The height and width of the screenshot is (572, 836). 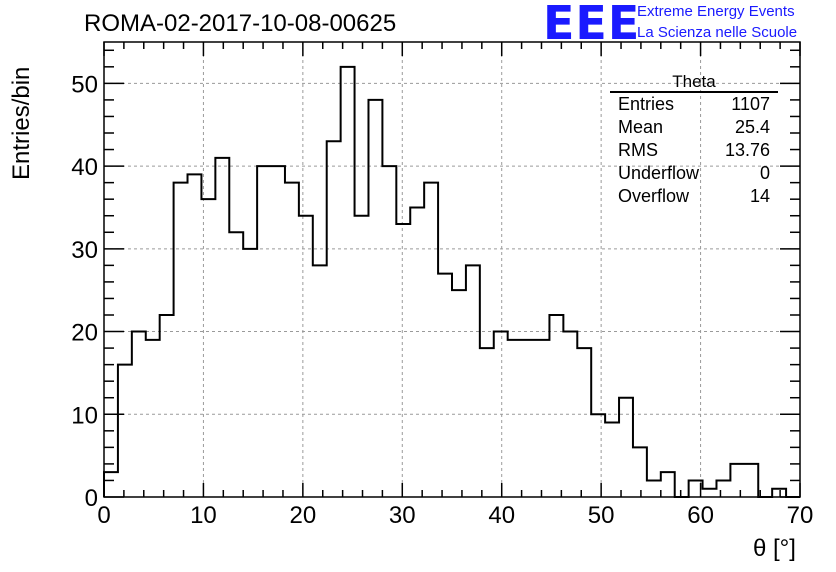 I want to click on stat-label: Overflow, so click(x=654, y=196).